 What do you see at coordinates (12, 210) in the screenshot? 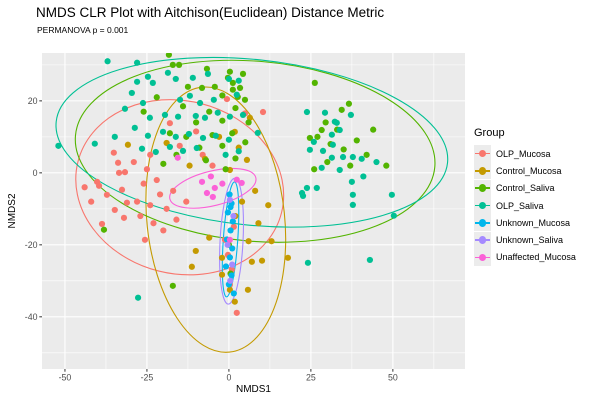
I see `y-axis-title: NMDS2` at bounding box center [12, 210].